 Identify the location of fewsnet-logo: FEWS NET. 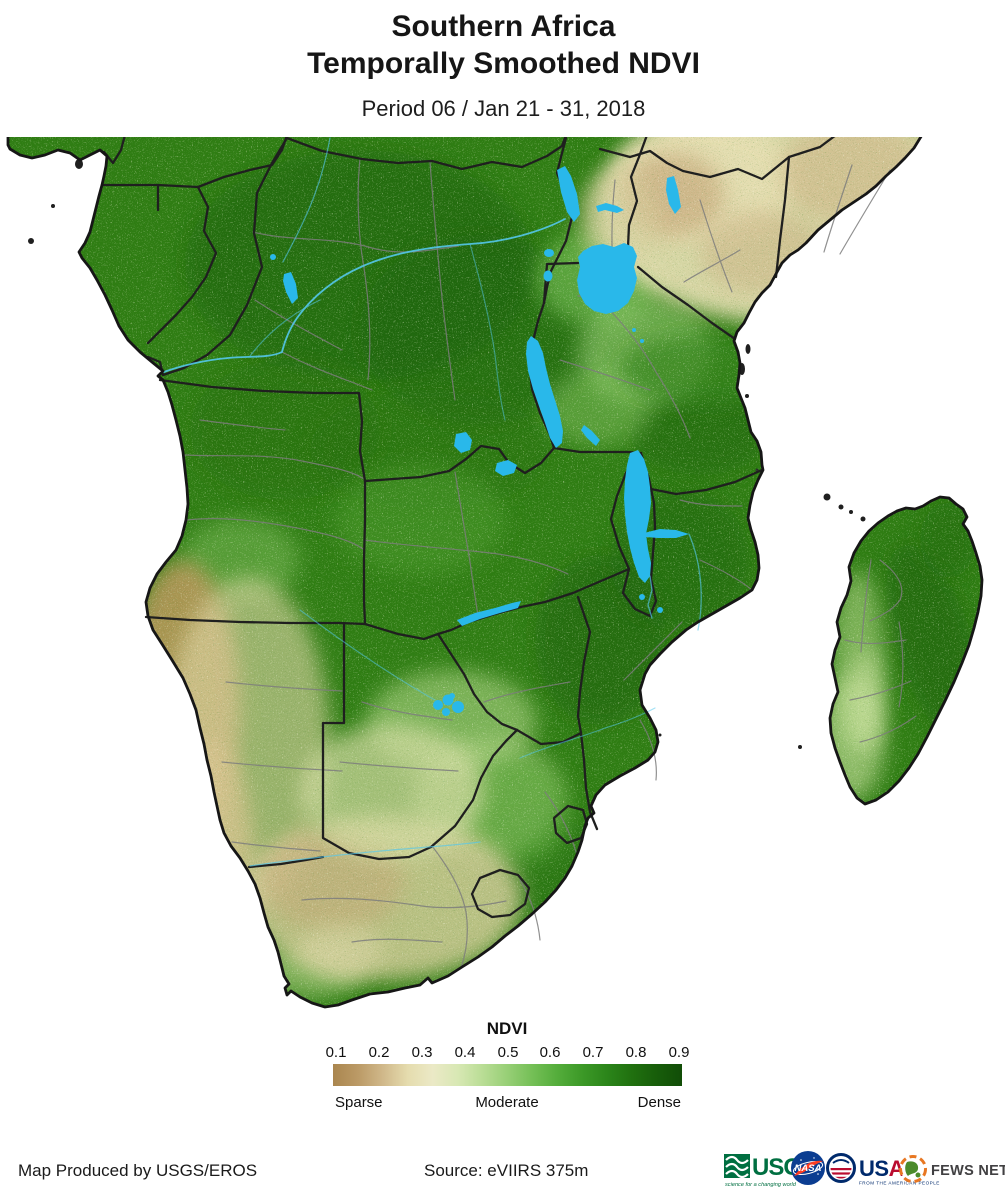
(953, 1169).